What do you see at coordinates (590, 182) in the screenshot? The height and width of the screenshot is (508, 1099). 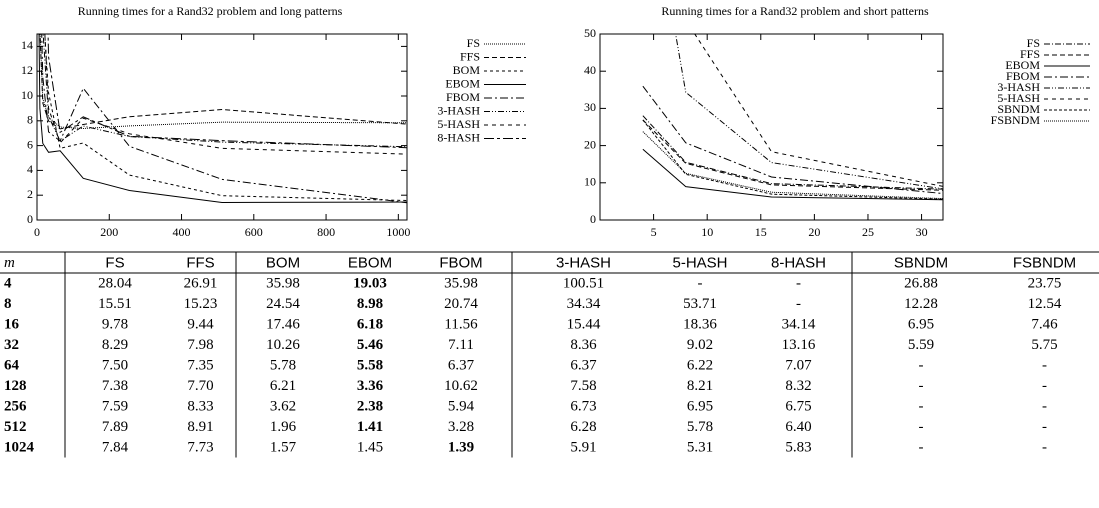 I see `y-tick-label: 10` at bounding box center [590, 182].